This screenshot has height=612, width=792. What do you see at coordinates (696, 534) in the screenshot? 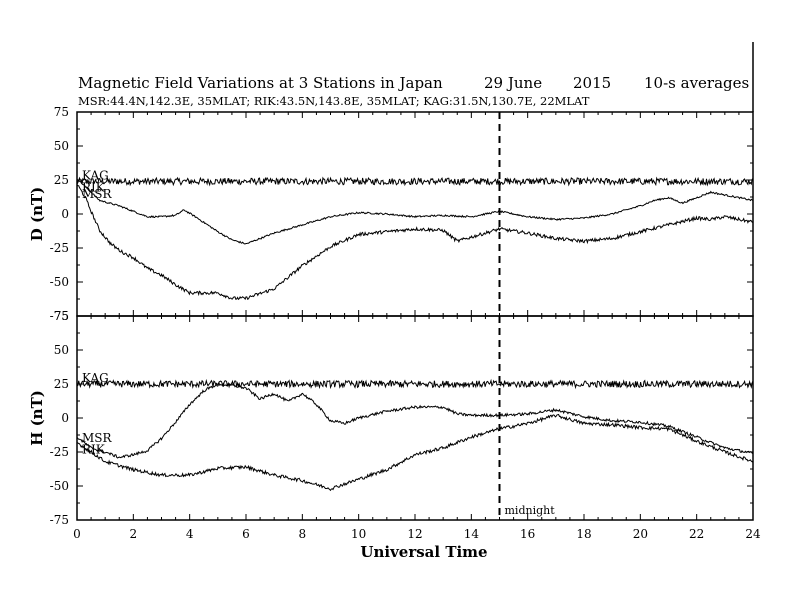
I see `x-tick-label: 22` at bounding box center [696, 534].